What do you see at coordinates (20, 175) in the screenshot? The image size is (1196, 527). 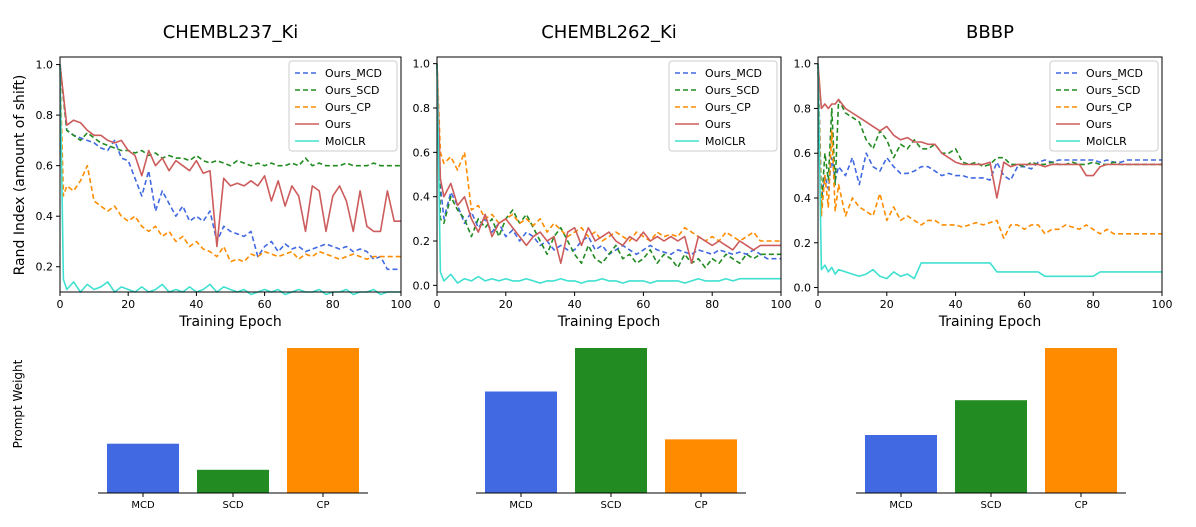 I see `line-ylabel: Rand Index (amount of shift)` at bounding box center [20, 175].